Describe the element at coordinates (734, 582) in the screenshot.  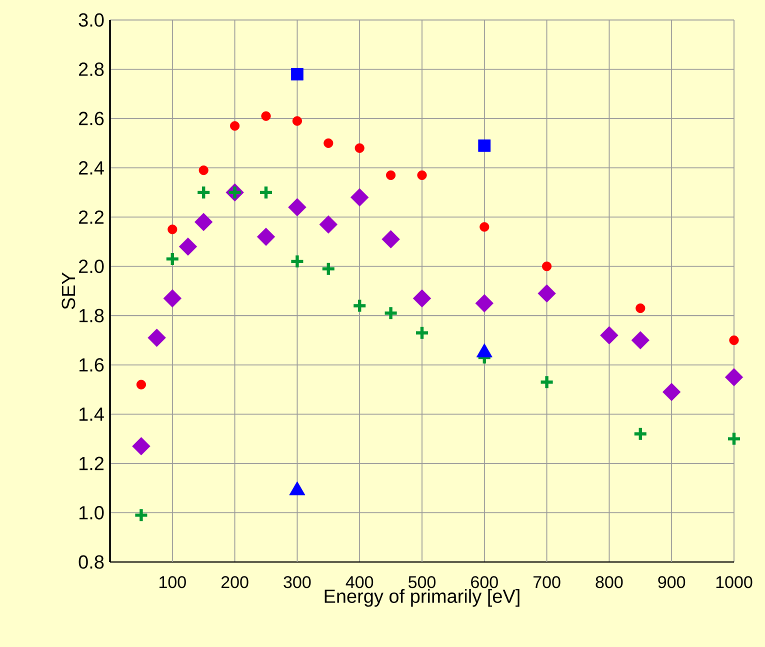
I see `x-tick-label: 1000` at that location.